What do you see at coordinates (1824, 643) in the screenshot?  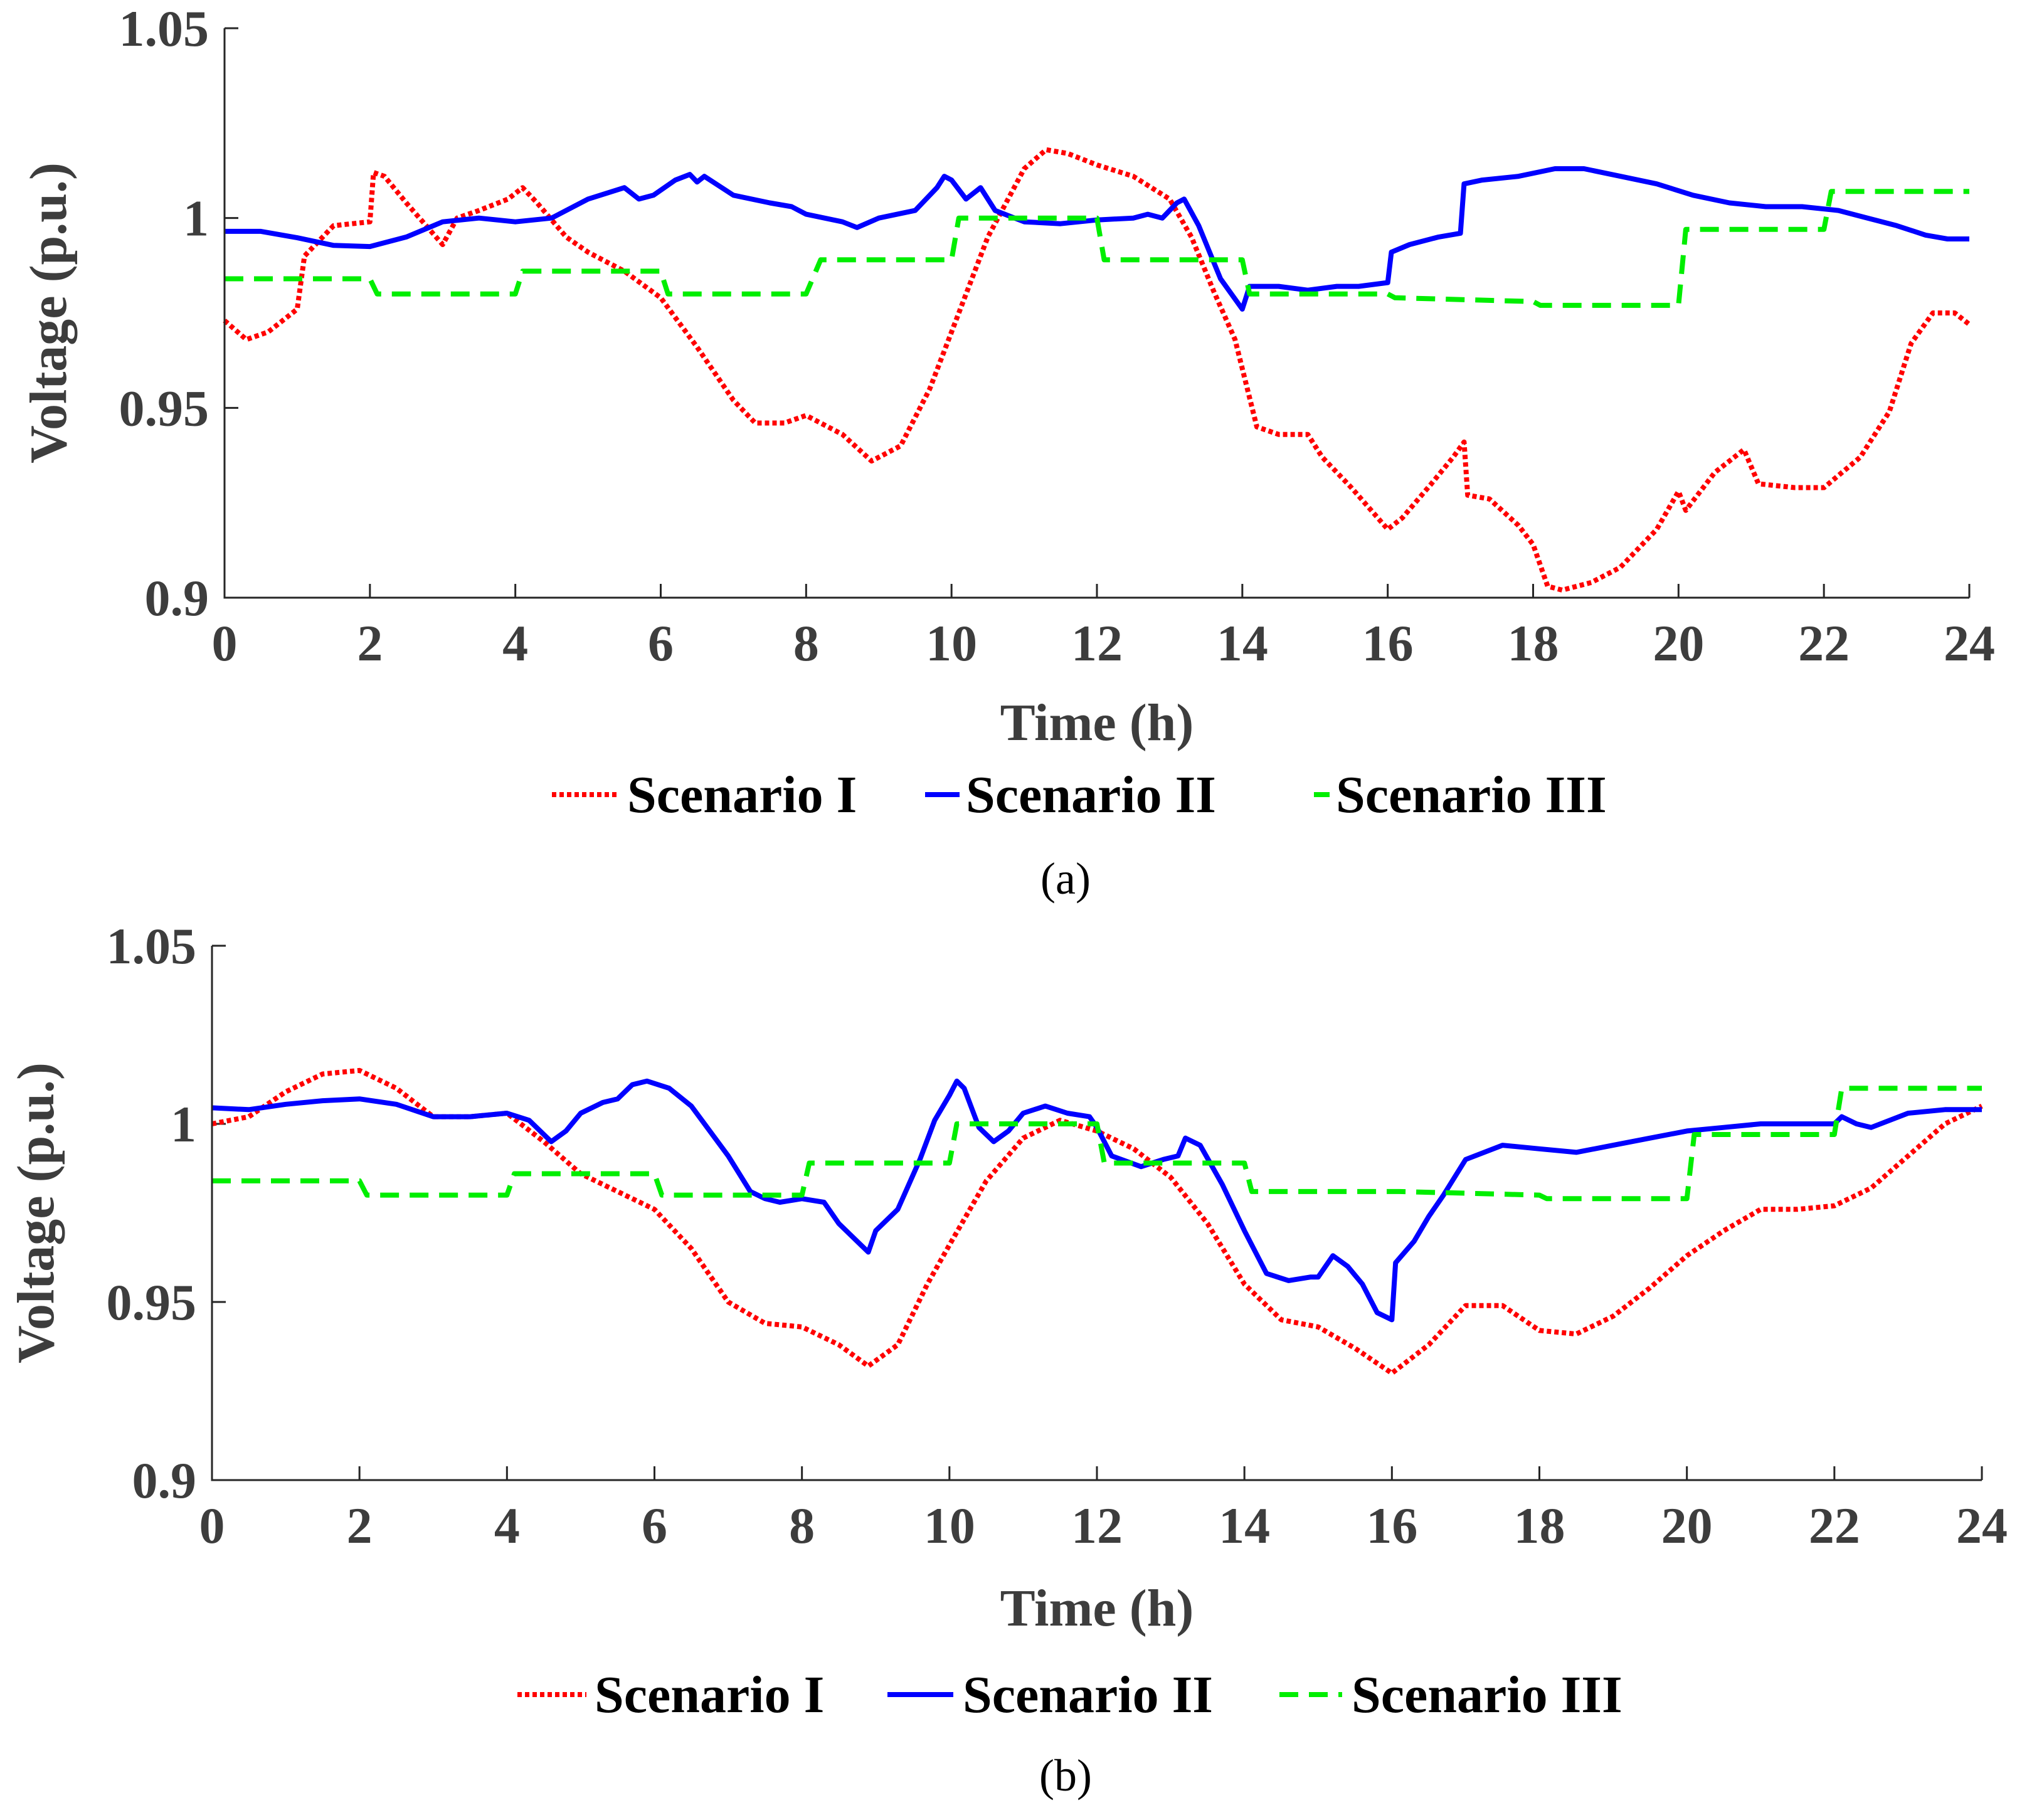 I see `x-tick-label-a-11: 22` at bounding box center [1824, 643].